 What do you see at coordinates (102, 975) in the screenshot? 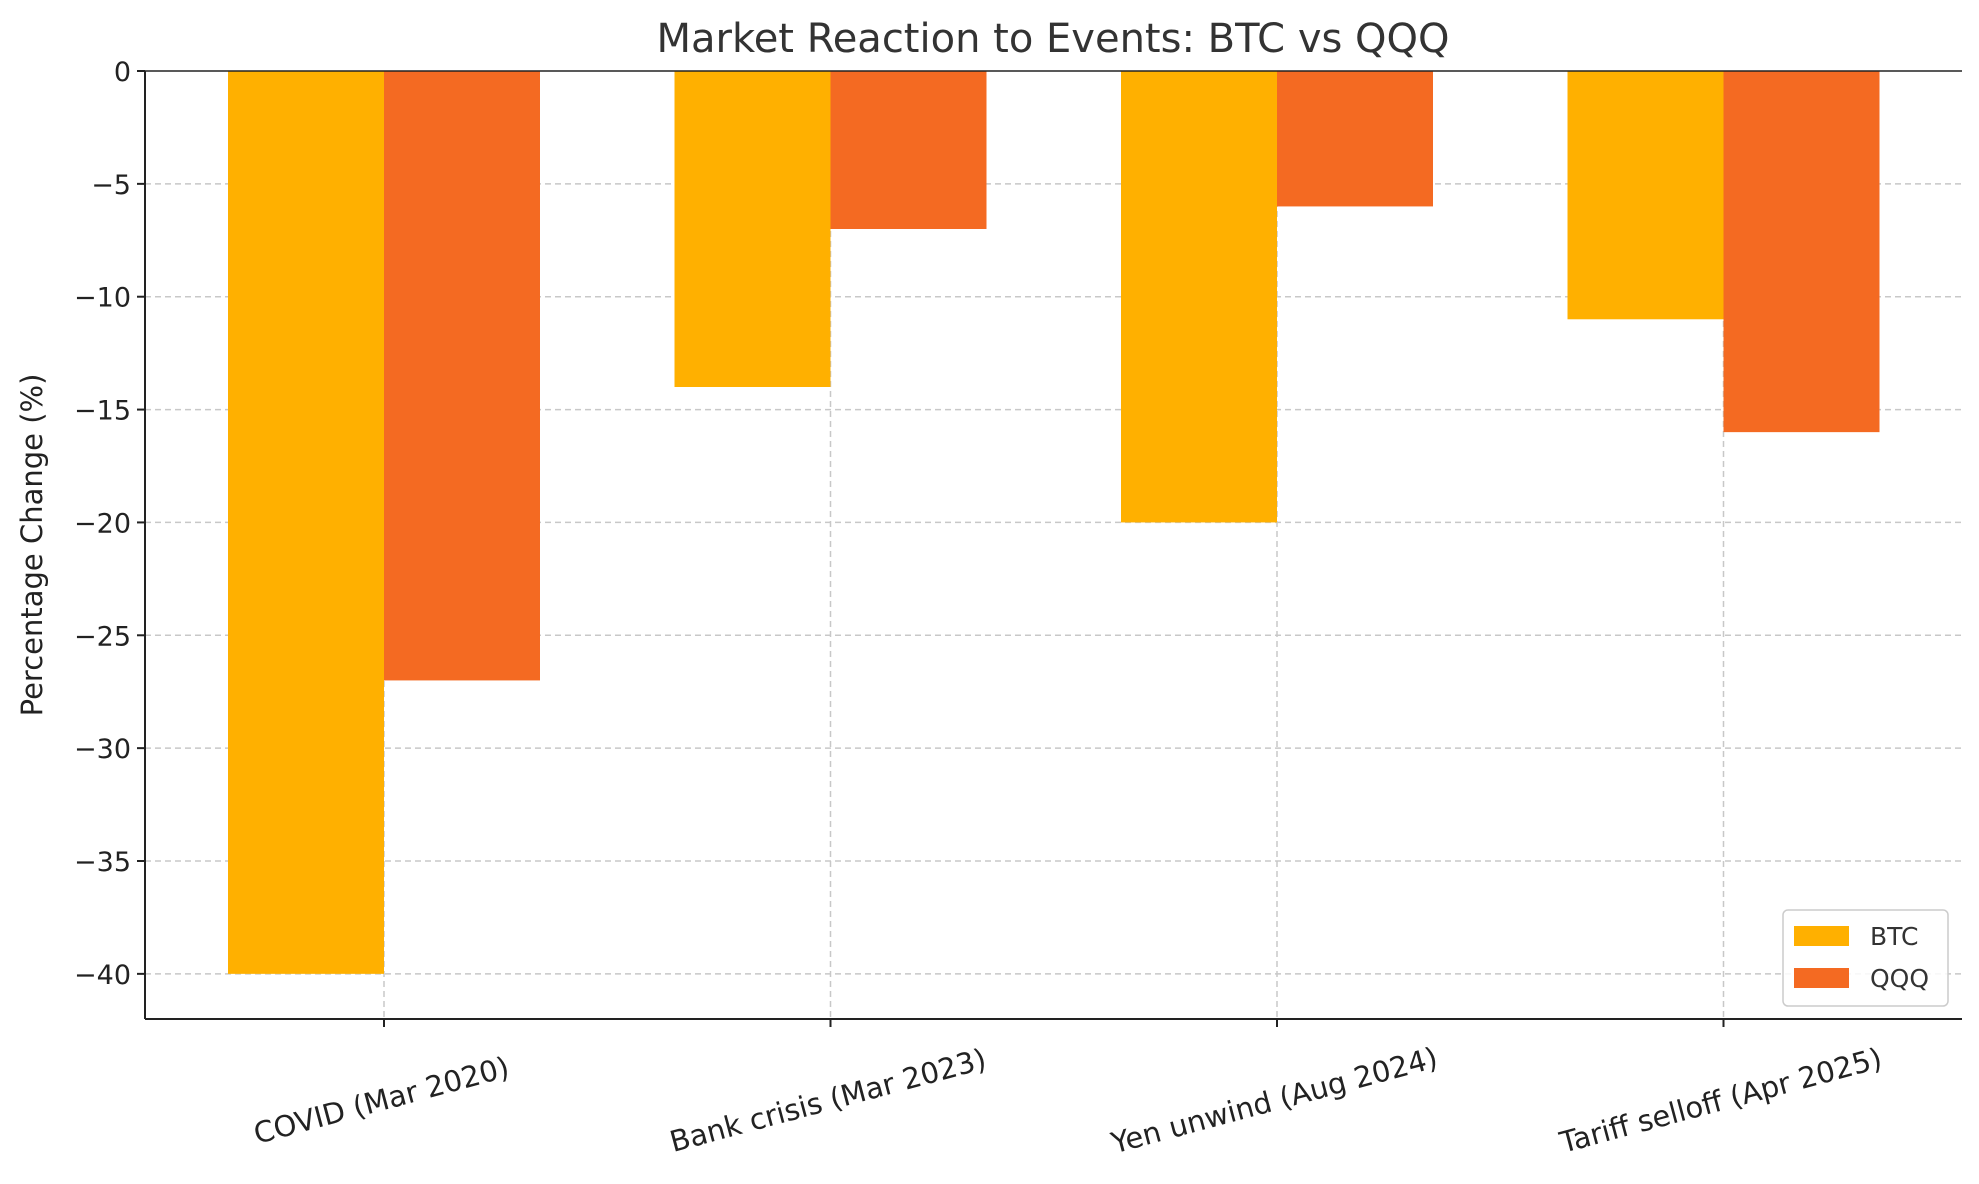
I see `y-tick-label: −40` at bounding box center [102, 975].